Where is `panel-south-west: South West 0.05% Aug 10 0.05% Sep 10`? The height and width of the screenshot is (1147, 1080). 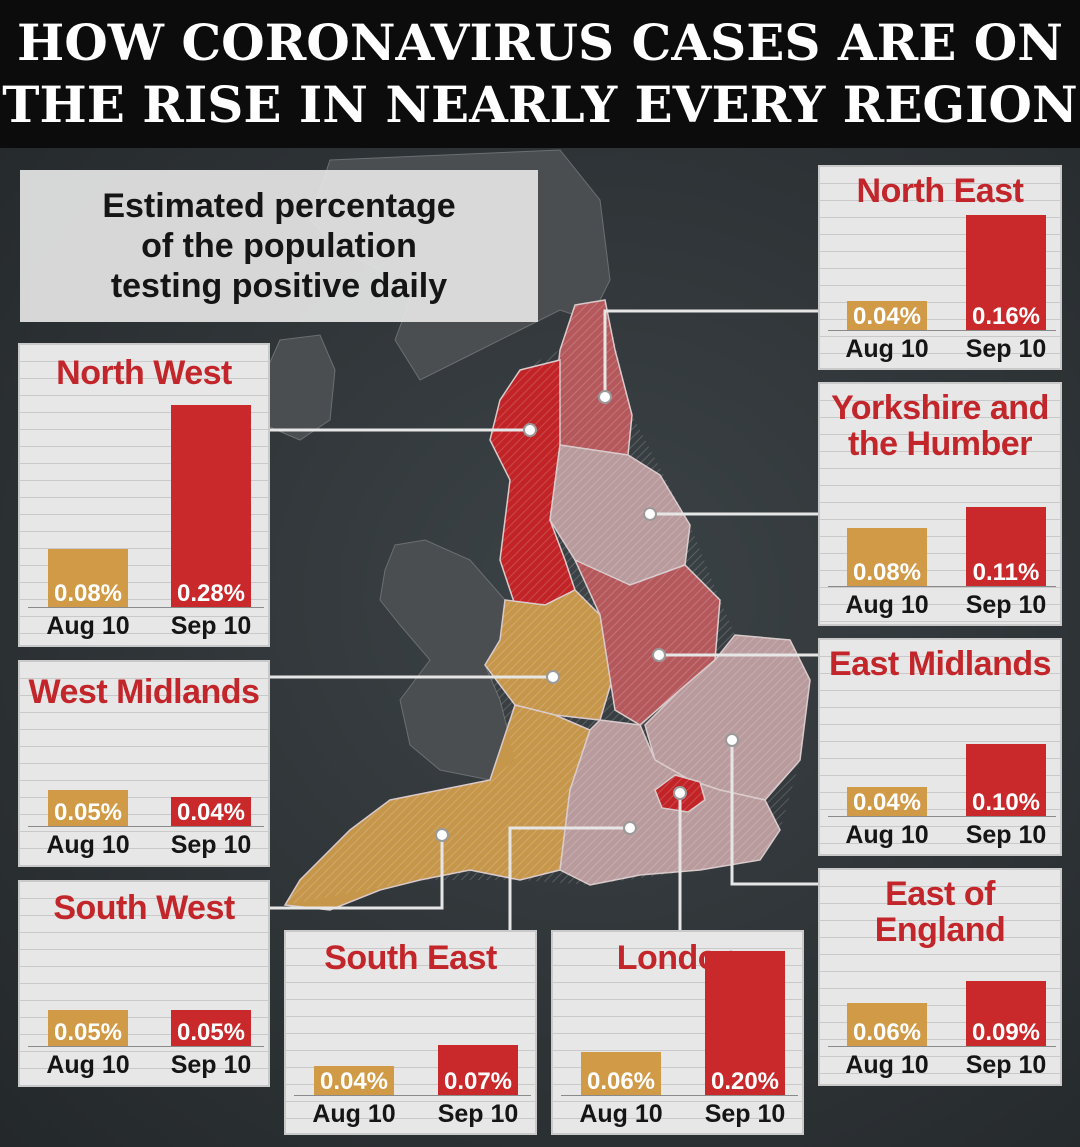
panel-south-west: South West 0.05% Aug 10 0.05% Sep 10 is located at coordinates (144, 983).